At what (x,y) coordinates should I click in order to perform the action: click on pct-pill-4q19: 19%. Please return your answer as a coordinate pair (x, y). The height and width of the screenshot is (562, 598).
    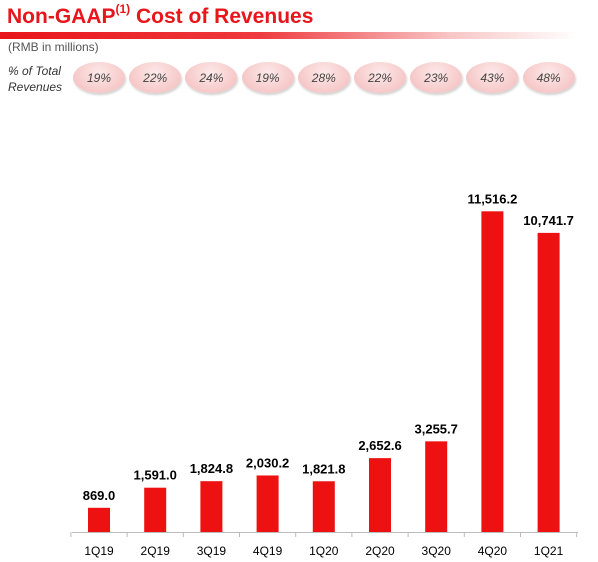
    Looking at the image, I should click on (267, 77).